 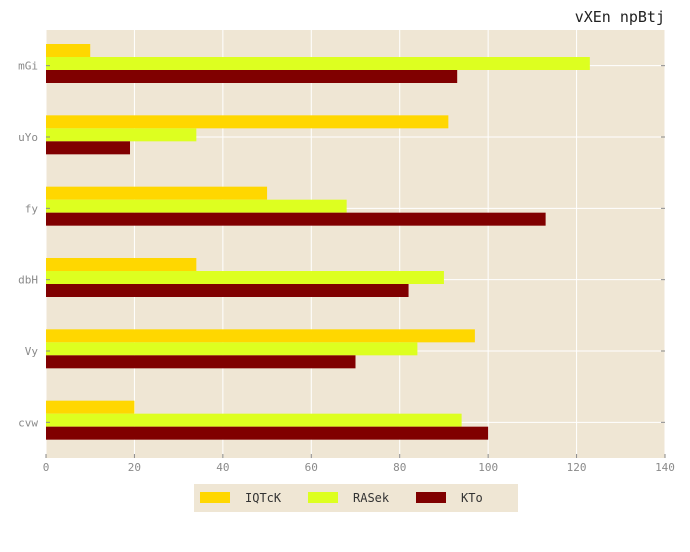 I want to click on legend-box, so click(x=356, y=498).